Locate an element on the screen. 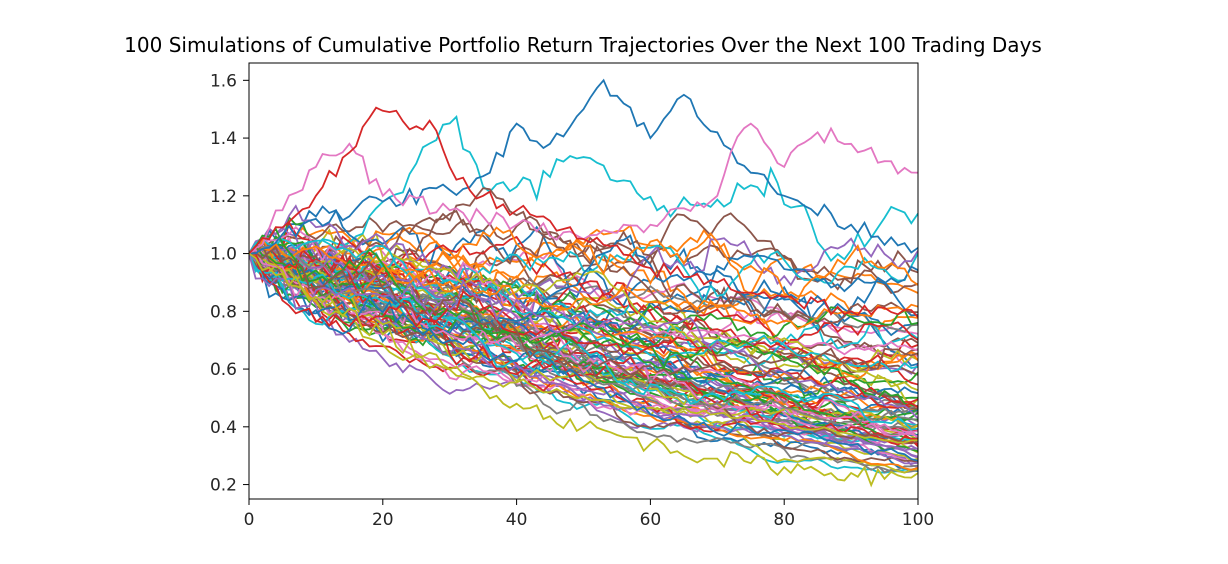 This screenshot has width=1228, height=564. x-tick-label: 20 is located at coordinates (383, 520).